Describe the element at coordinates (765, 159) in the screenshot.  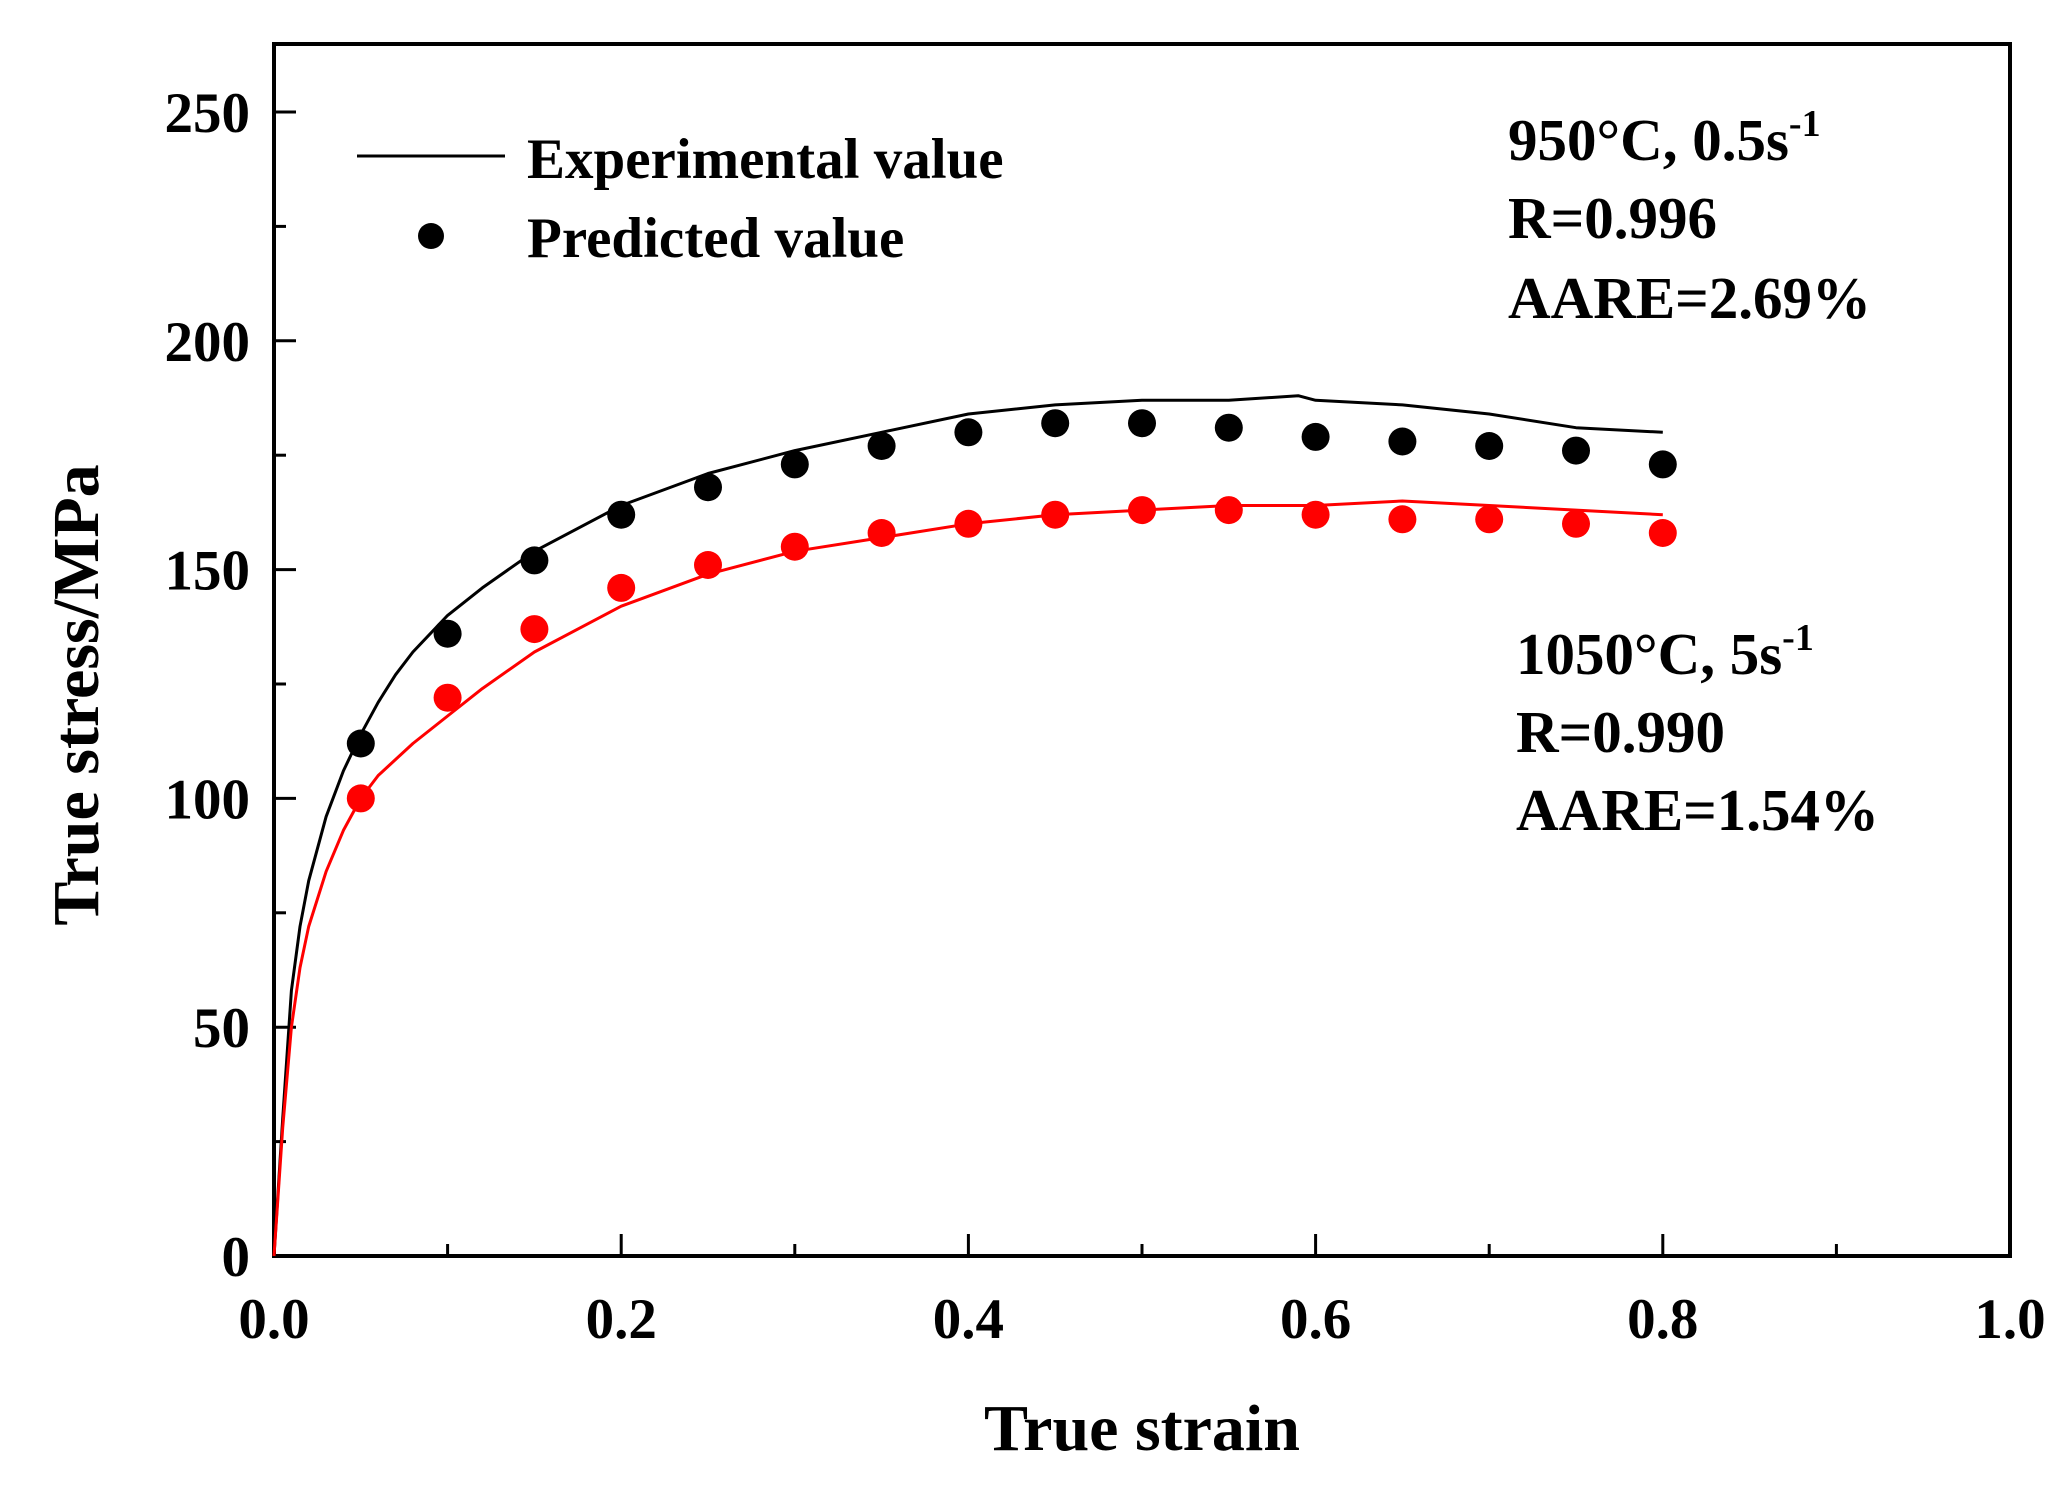
I see `legend-label-experimental: Experimental value` at that location.